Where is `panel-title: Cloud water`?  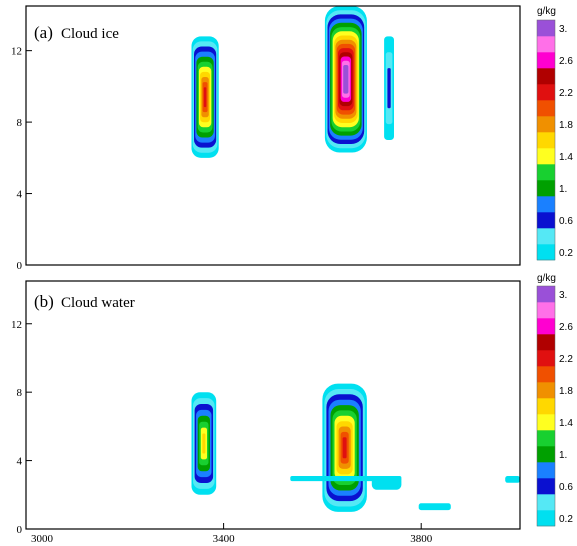 panel-title: Cloud water is located at coordinates (98, 303).